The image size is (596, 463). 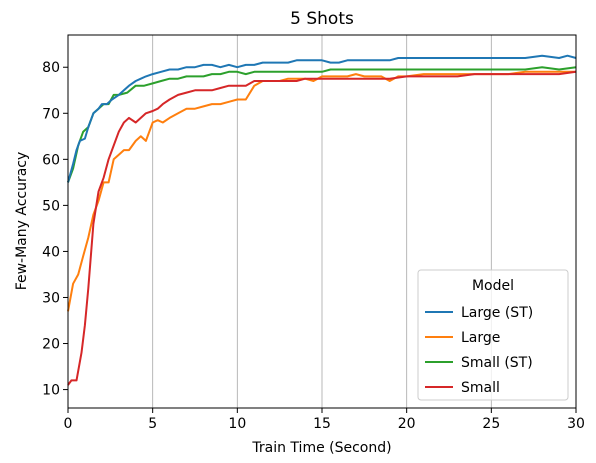 I want to click on x-tick-label: 15, so click(x=322, y=424).